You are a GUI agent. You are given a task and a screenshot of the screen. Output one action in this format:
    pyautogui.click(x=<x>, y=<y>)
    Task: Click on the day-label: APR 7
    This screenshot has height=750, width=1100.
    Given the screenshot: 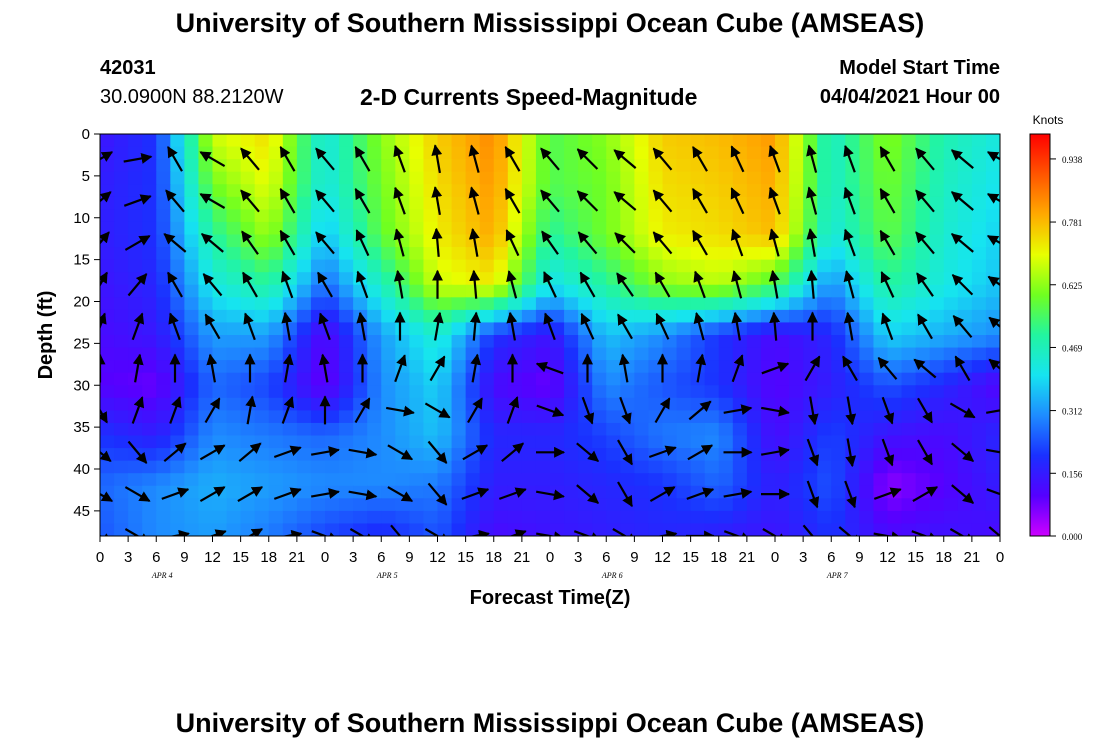 What is the action you would take?
    pyautogui.click(x=837, y=575)
    